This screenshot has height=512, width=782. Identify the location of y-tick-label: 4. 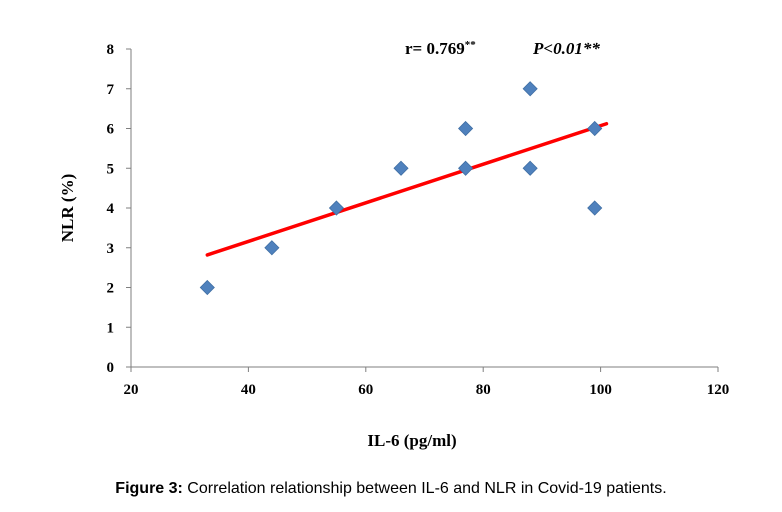
(111, 209).